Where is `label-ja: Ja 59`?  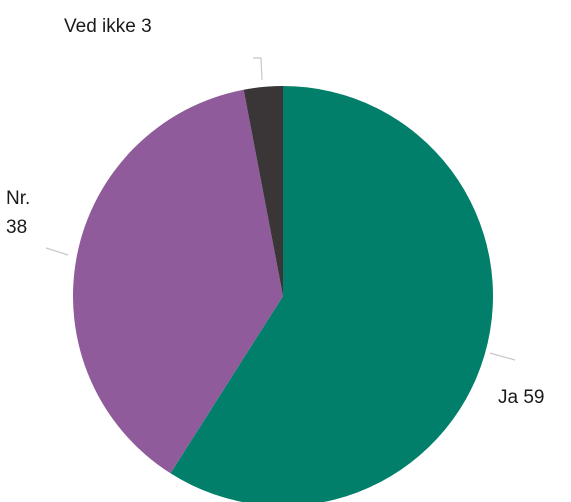
label-ja: Ja 59 is located at coordinates (521, 397).